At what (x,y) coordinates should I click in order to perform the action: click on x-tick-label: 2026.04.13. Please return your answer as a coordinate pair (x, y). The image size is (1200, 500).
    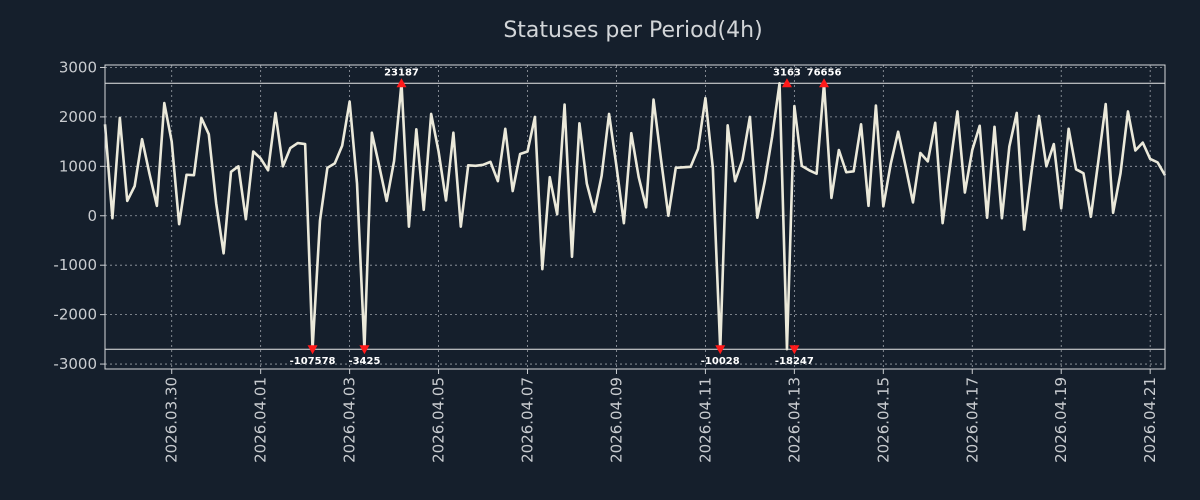
    Looking at the image, I should click on (794, 420).